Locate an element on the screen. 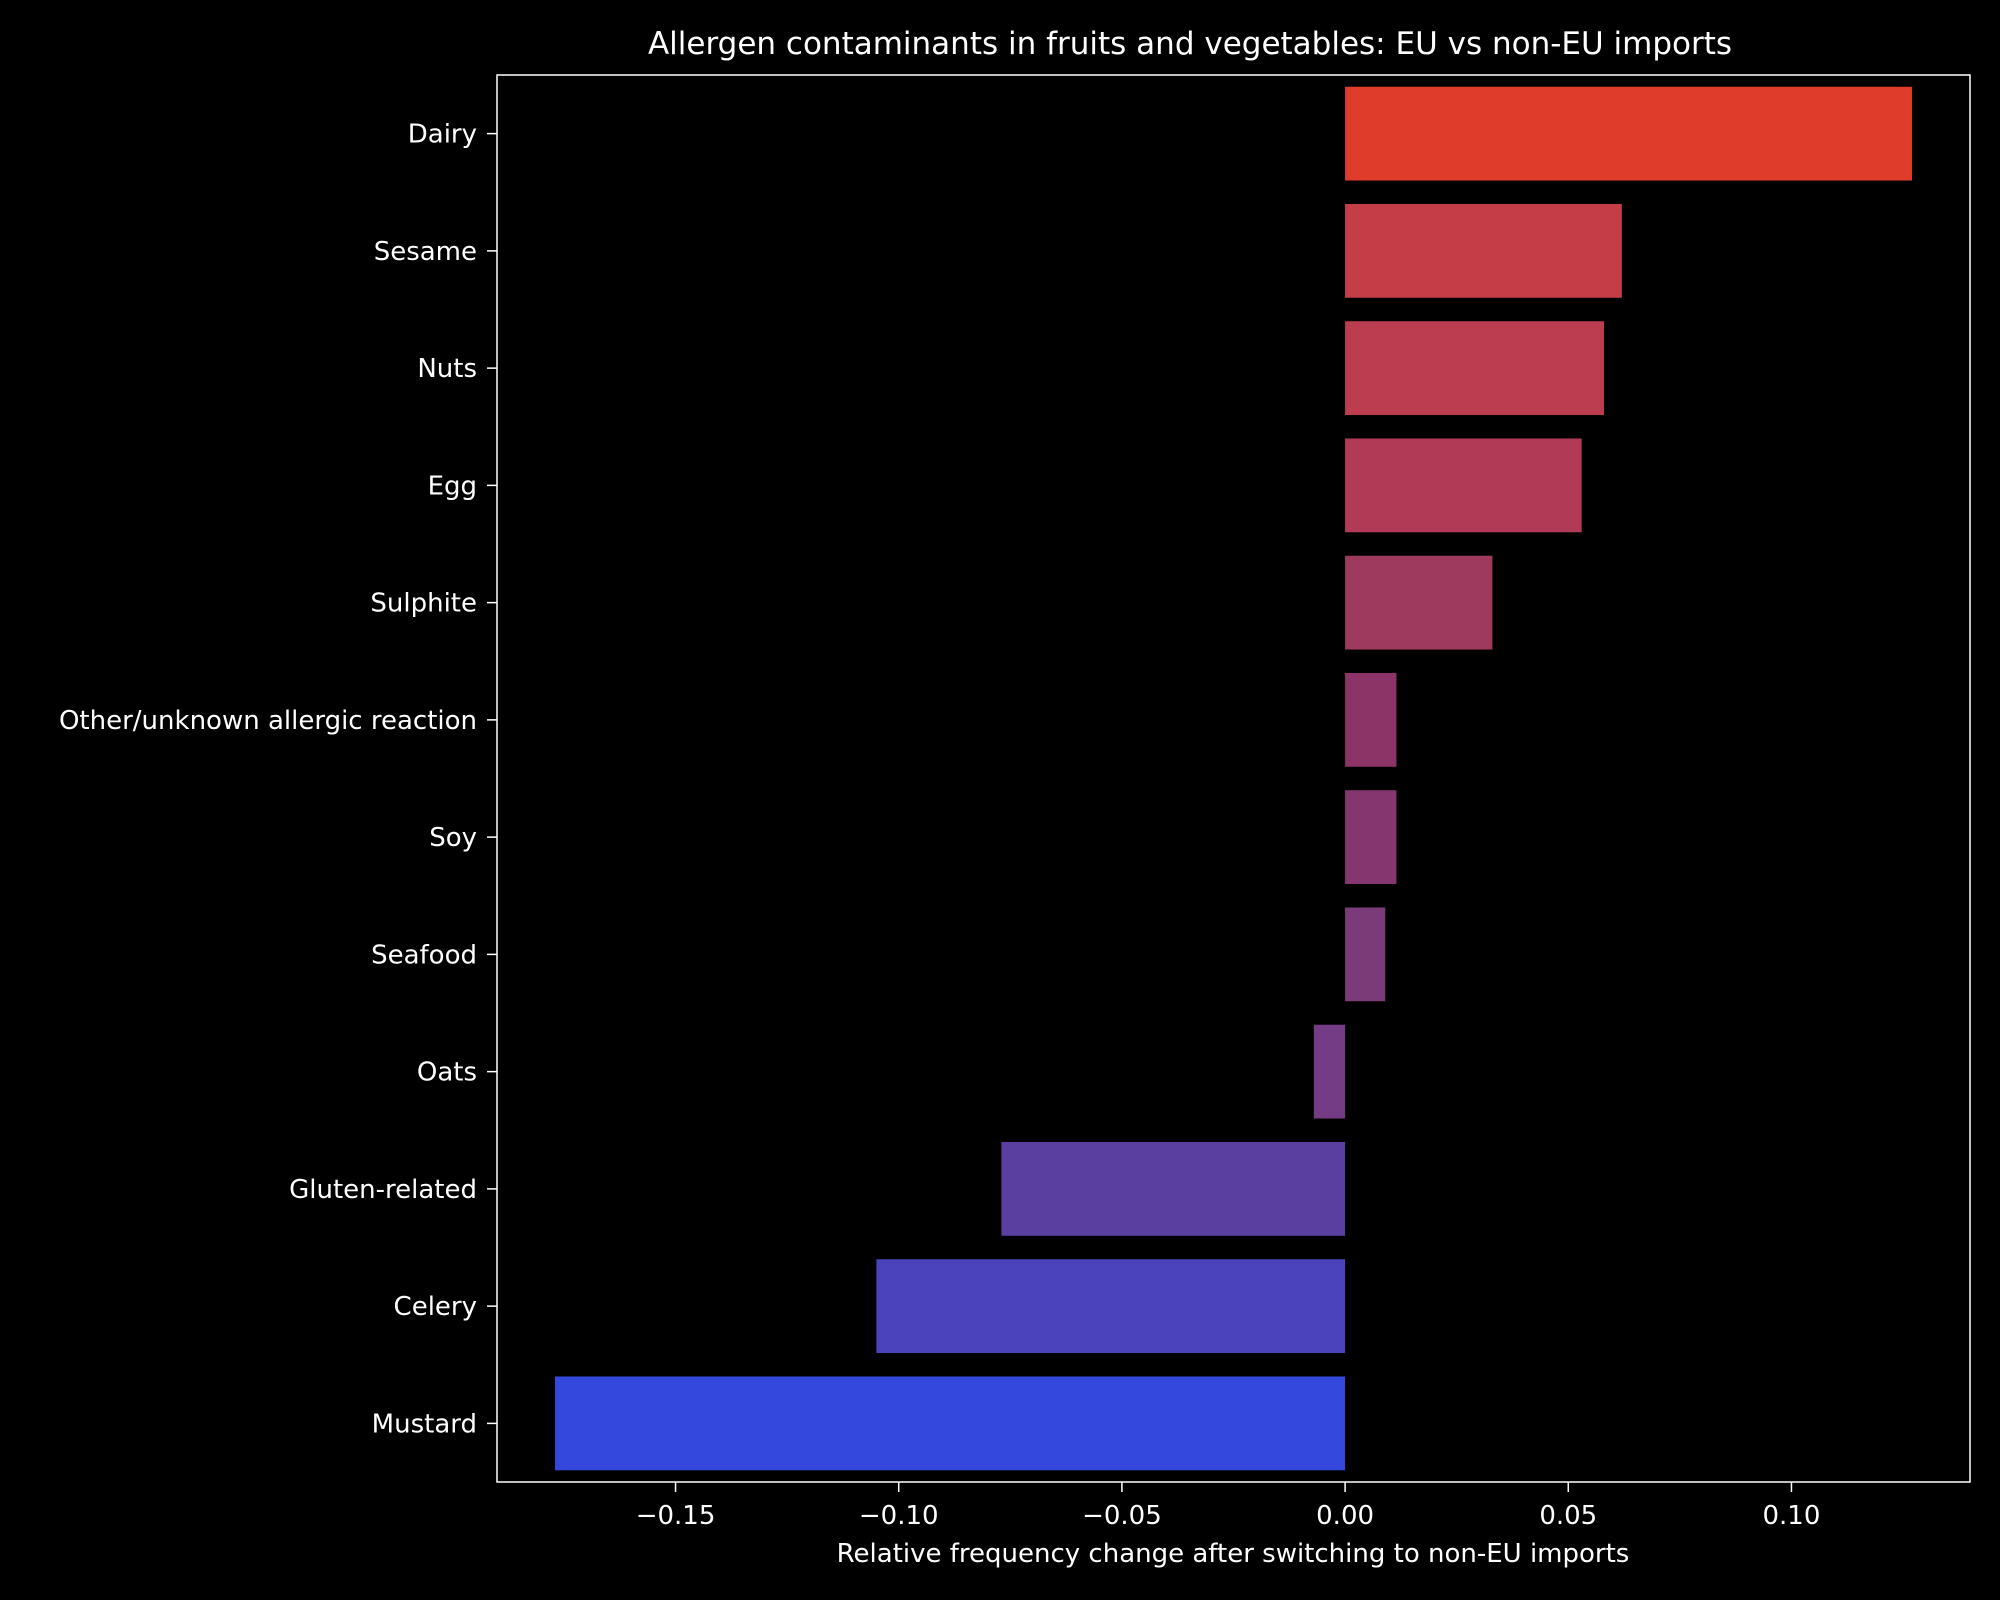  bar-sesame is located at coordinates (1483, 250).